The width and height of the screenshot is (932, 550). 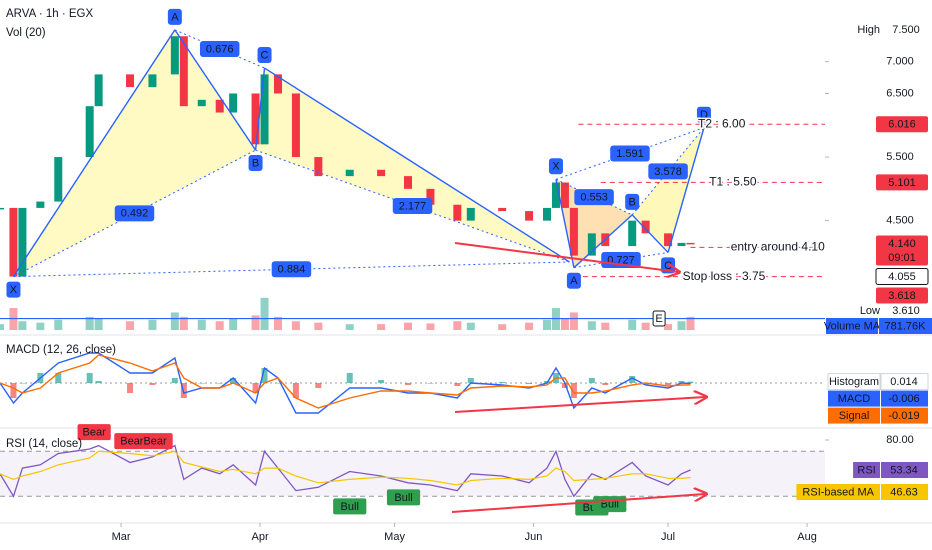 I want to click on pattern-point-label: B, so click(x=632, y=202).